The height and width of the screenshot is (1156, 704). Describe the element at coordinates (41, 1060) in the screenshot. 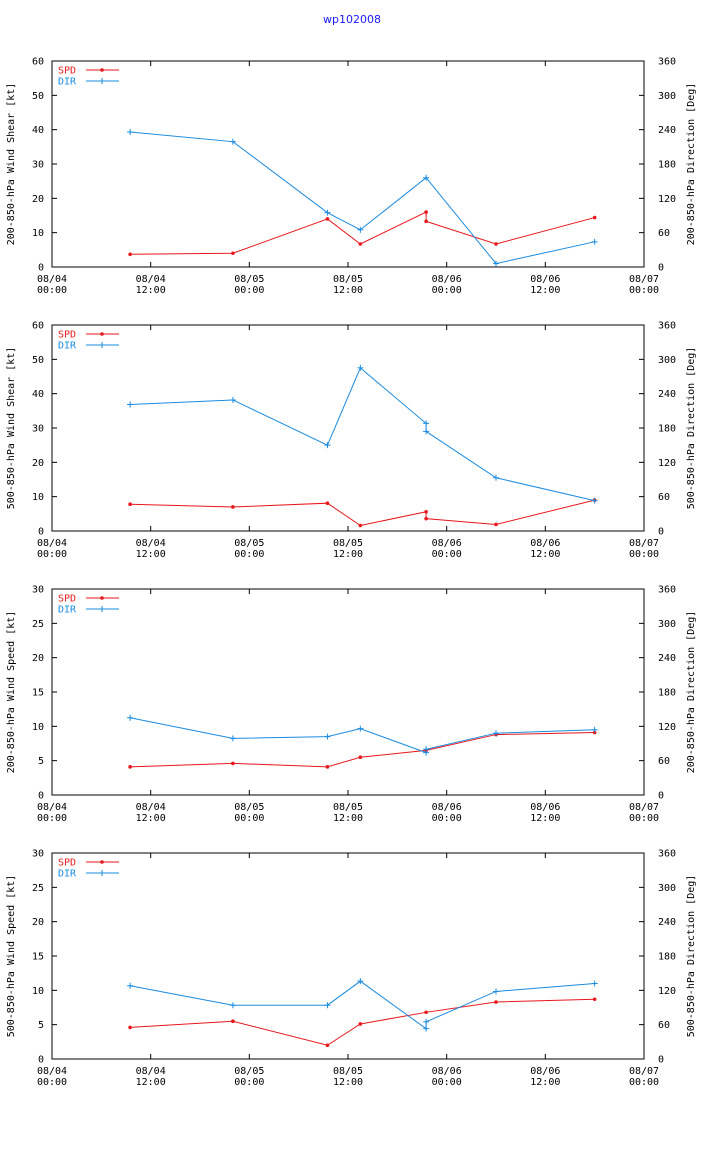

I see `y-tick-label: 0` at that location.